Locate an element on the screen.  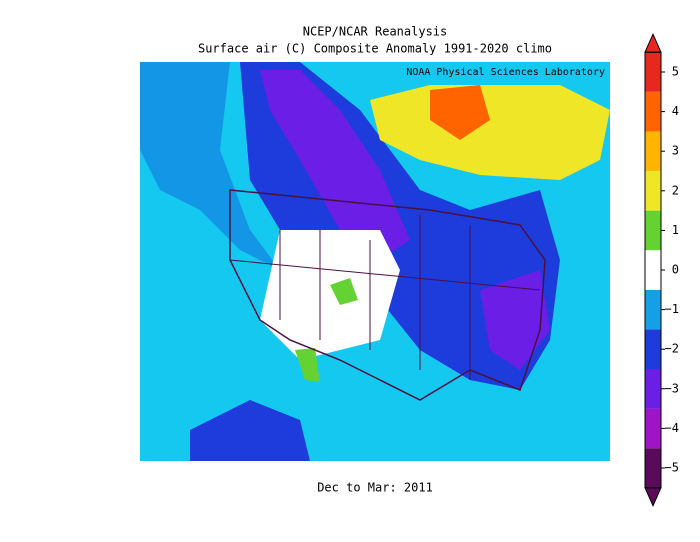
region-neutral is located at coordinates (330, 295).